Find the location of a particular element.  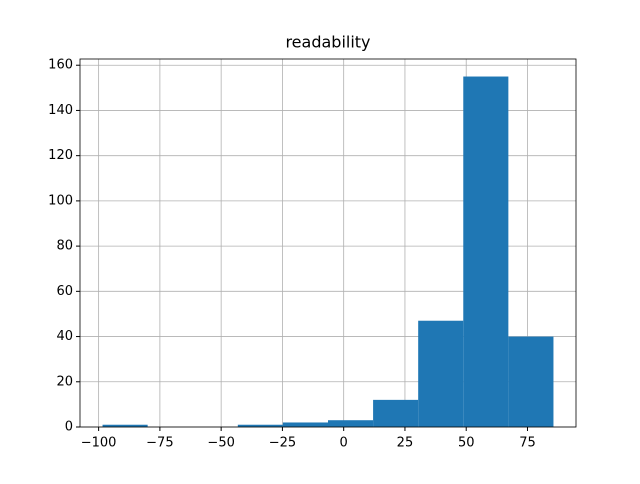

y-tick-label: 100 is located at coordinates (60, 200).